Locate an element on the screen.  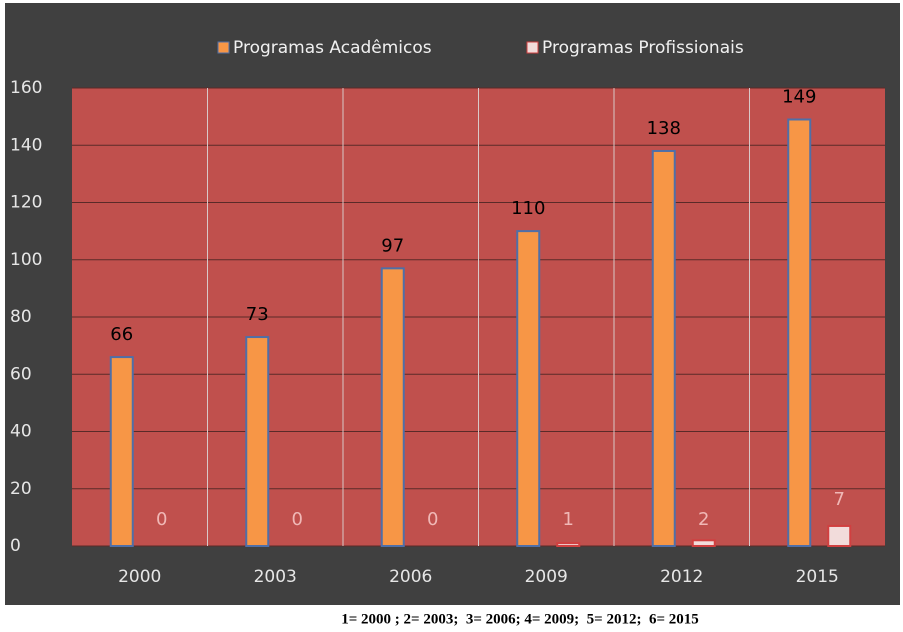
data-label: 66 is located at coordinates (121, 334).